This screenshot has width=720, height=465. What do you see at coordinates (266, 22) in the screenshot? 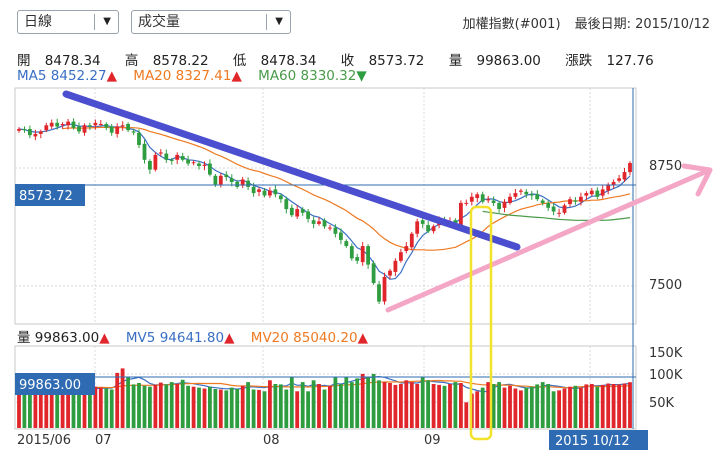
I see `select-divider` at bounding box center [266, 22].